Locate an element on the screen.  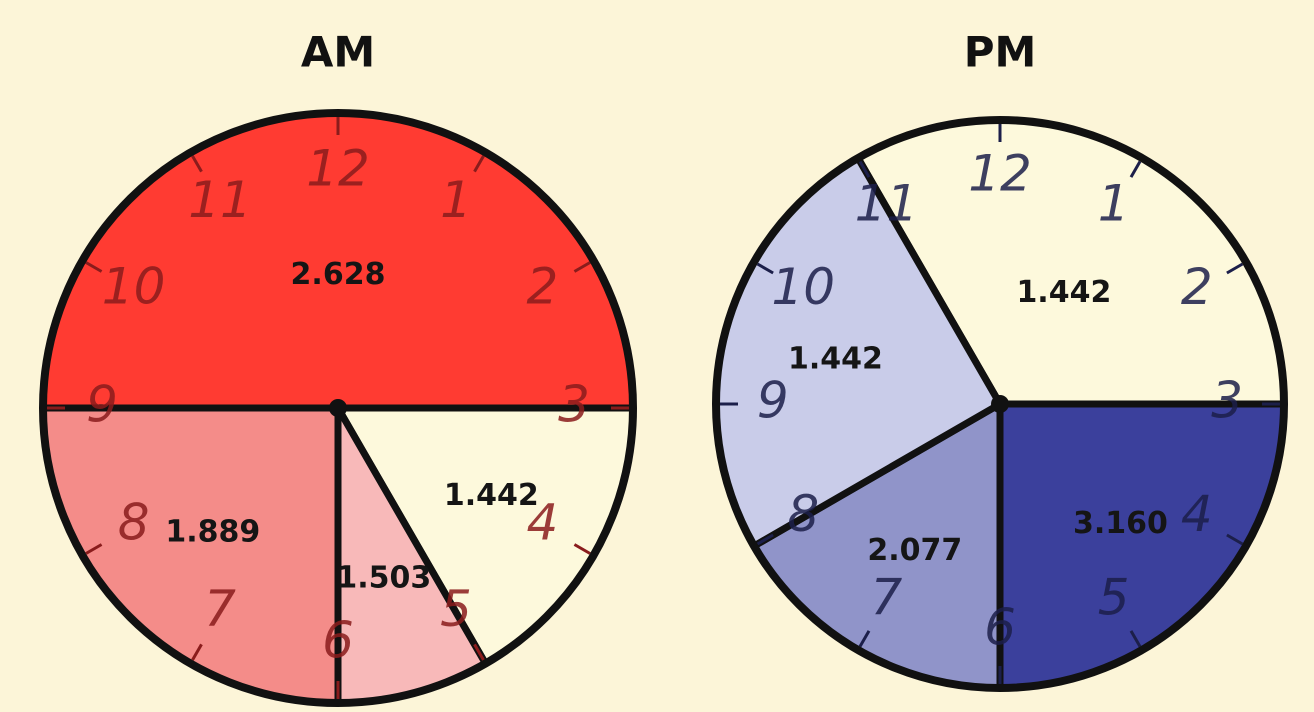
chart-title: PM is located at coordinates (1000, 52).